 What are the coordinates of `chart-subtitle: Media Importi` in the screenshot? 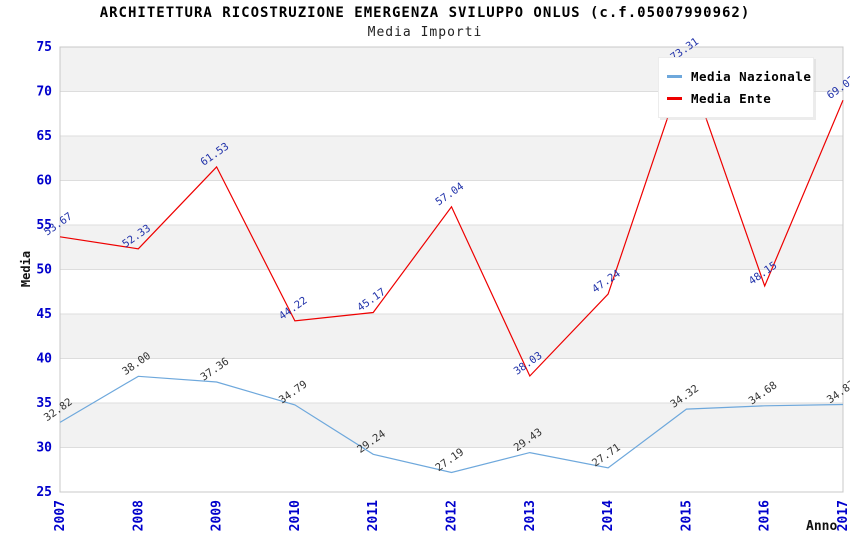 It's located at (425, 32).